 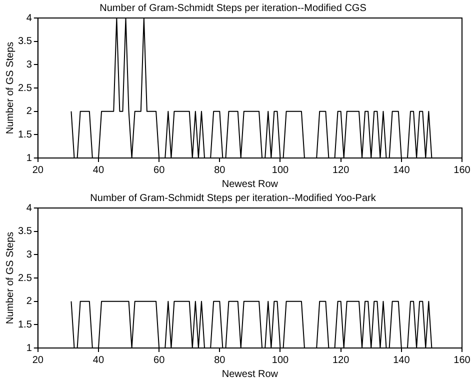 I want to click on chart-title: Number of Gram-Schmidt Steps per iteration--Modified CGS, so click(x=233, y=8).